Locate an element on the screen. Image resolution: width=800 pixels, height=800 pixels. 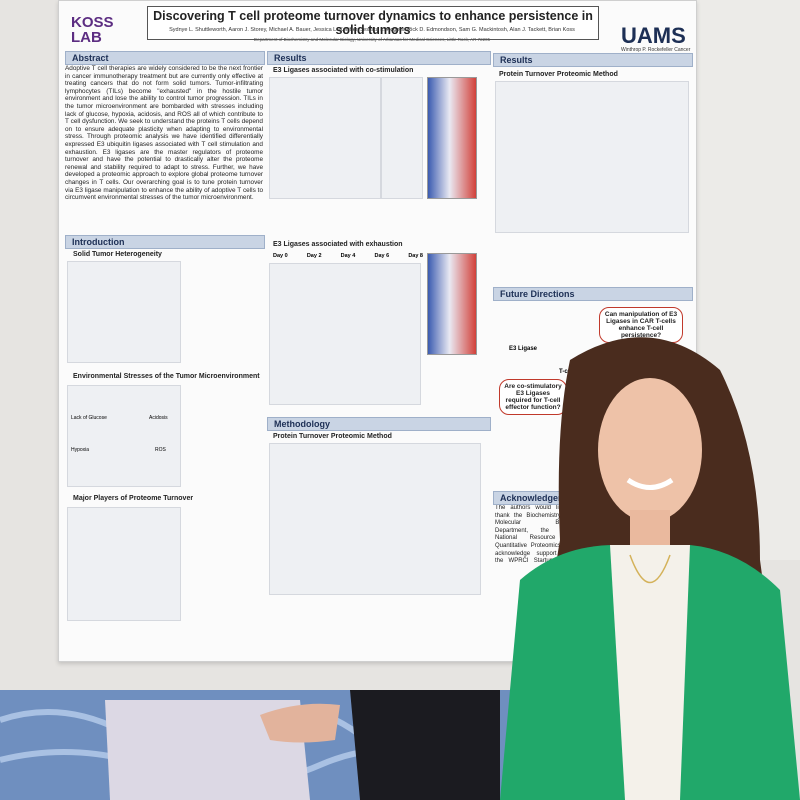
day-label: Day 4 is located at coordinates (348, 256).